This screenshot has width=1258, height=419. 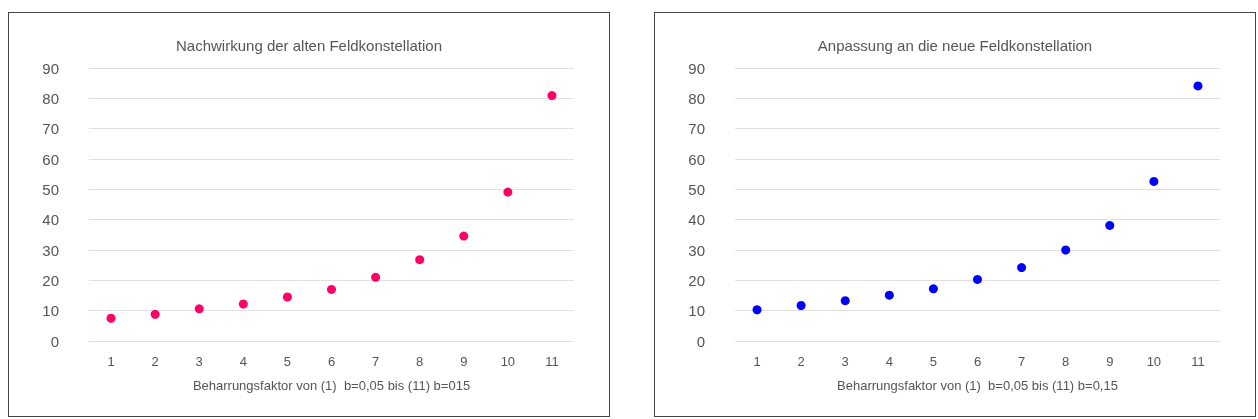 What do you see at coordinates (309, 45) in the screenshot?
I see `chart-title: Nachwirkung der alten Feldkonstellation` at bounding box center [309, 45].